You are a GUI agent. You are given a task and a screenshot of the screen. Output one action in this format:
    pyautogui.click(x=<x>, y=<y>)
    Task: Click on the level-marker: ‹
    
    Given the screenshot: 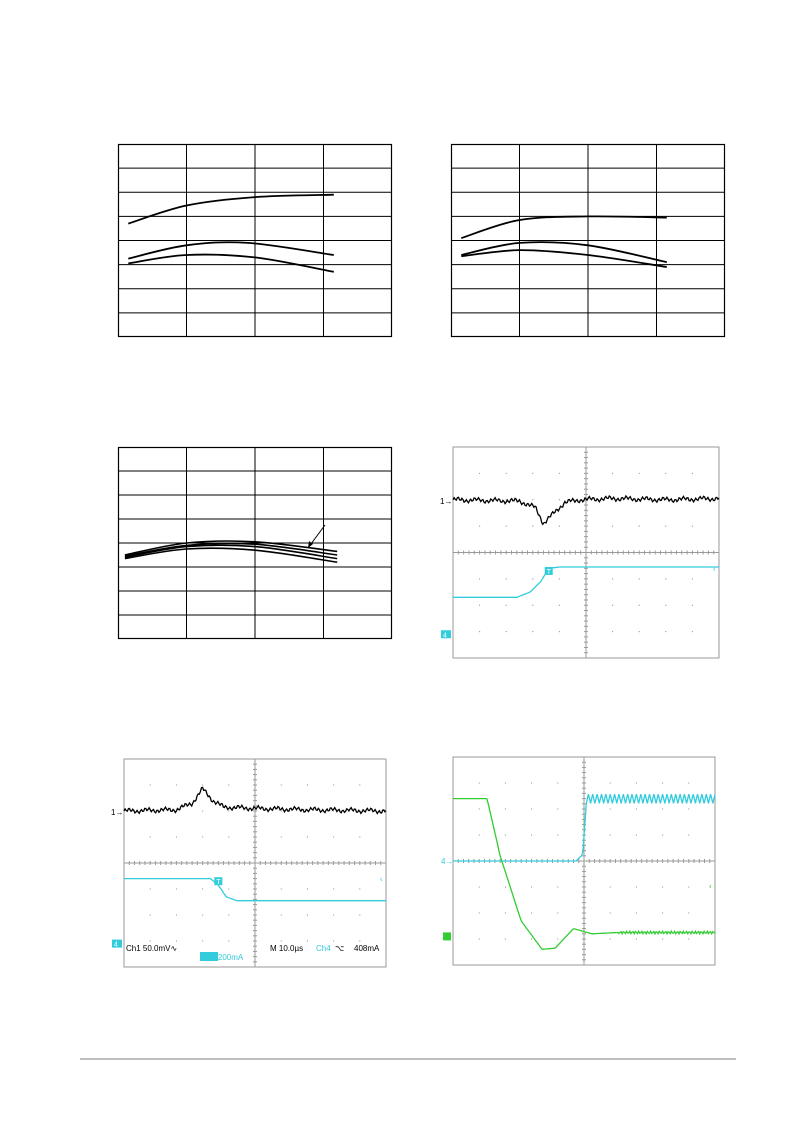 What is the action you would take?
    pyautogui.click(x=381, y=879)
    